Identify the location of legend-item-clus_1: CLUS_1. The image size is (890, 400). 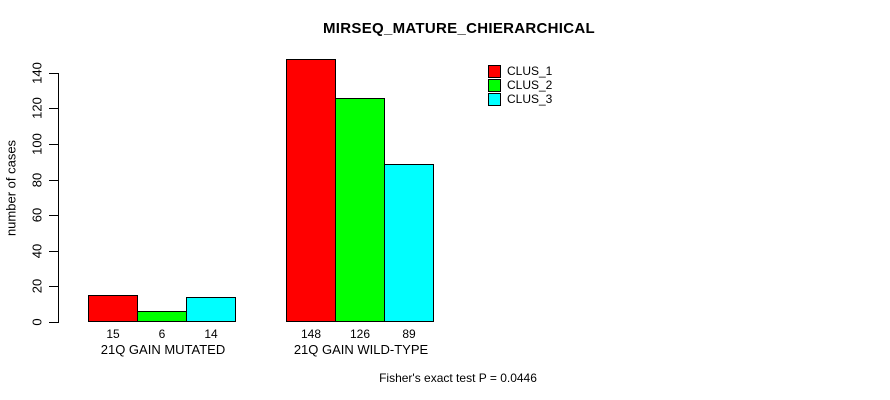
(520, 71).